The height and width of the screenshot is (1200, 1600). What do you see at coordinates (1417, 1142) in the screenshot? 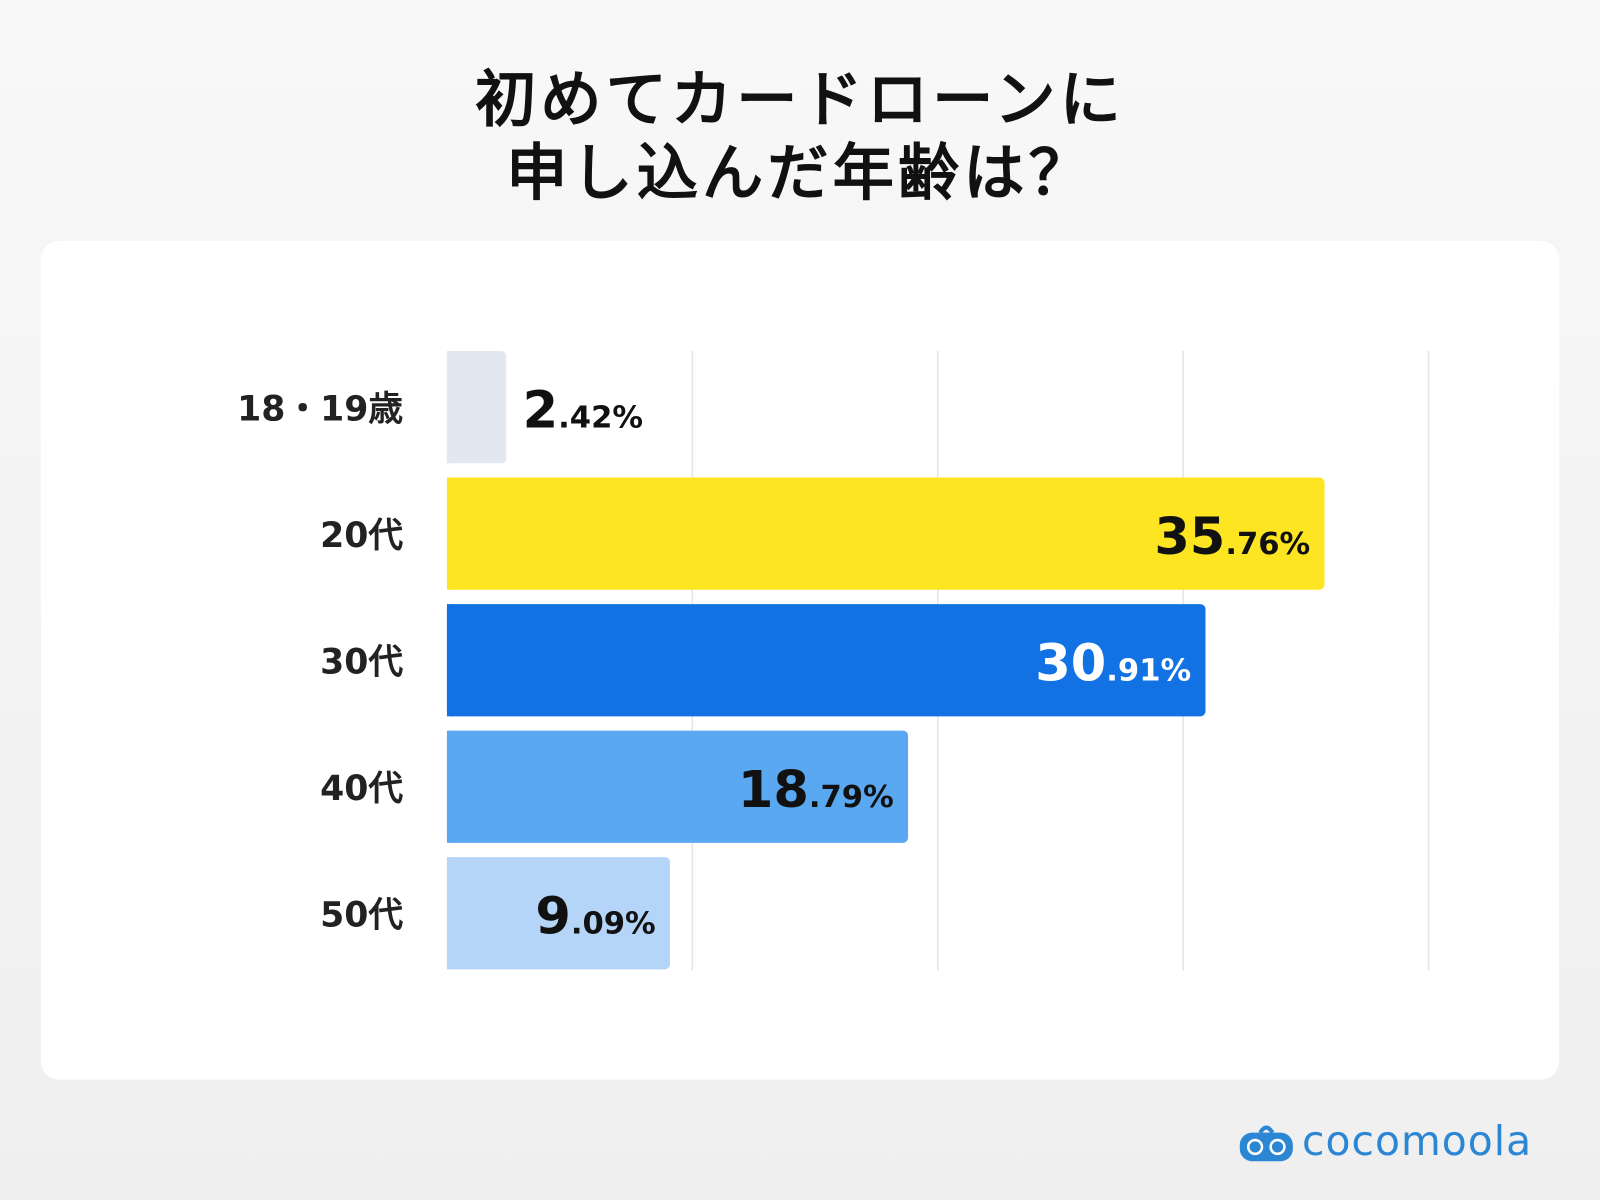
I see `brand-name: cocomoola` at bounding box center [1417, 1142].